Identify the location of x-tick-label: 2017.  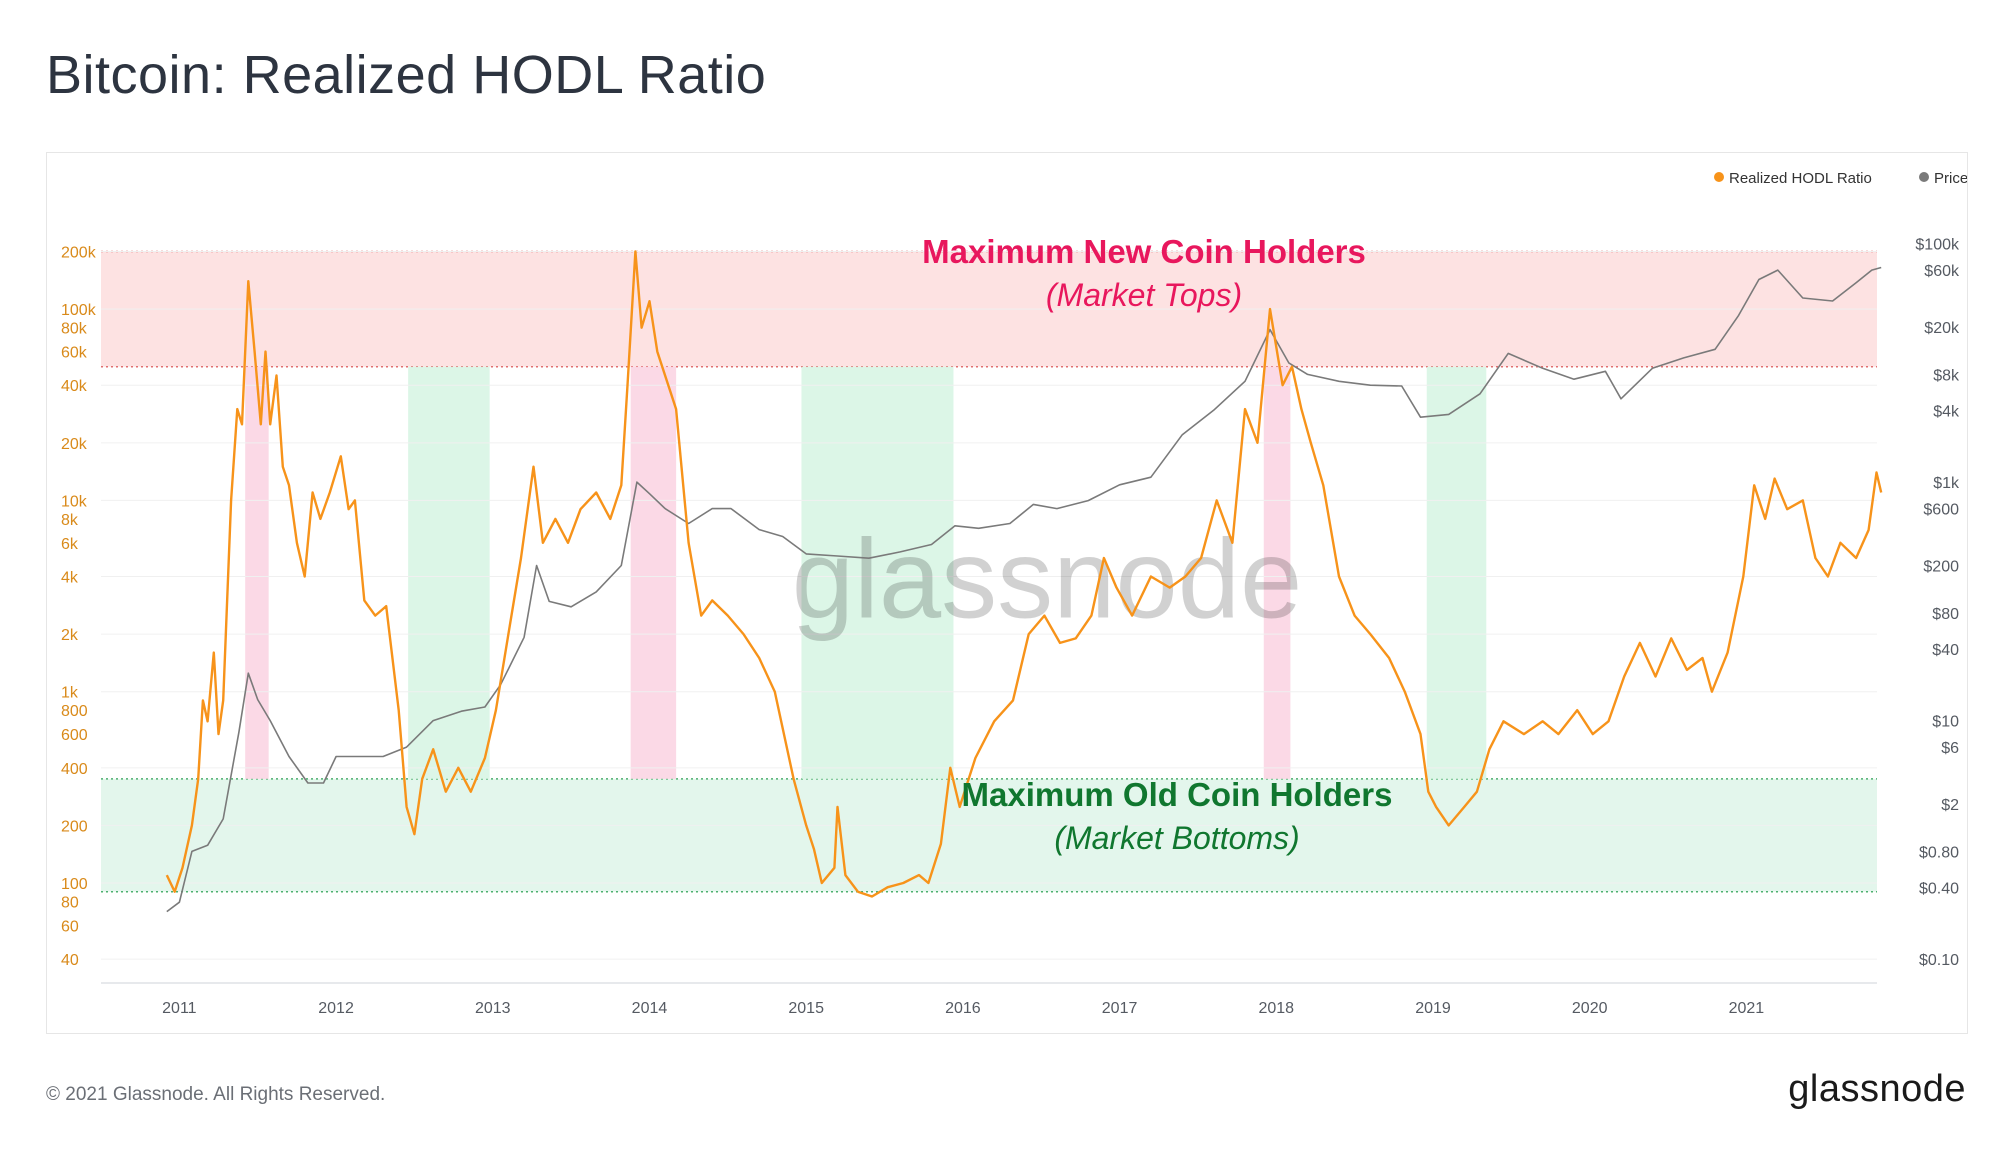
(1120, 1008).